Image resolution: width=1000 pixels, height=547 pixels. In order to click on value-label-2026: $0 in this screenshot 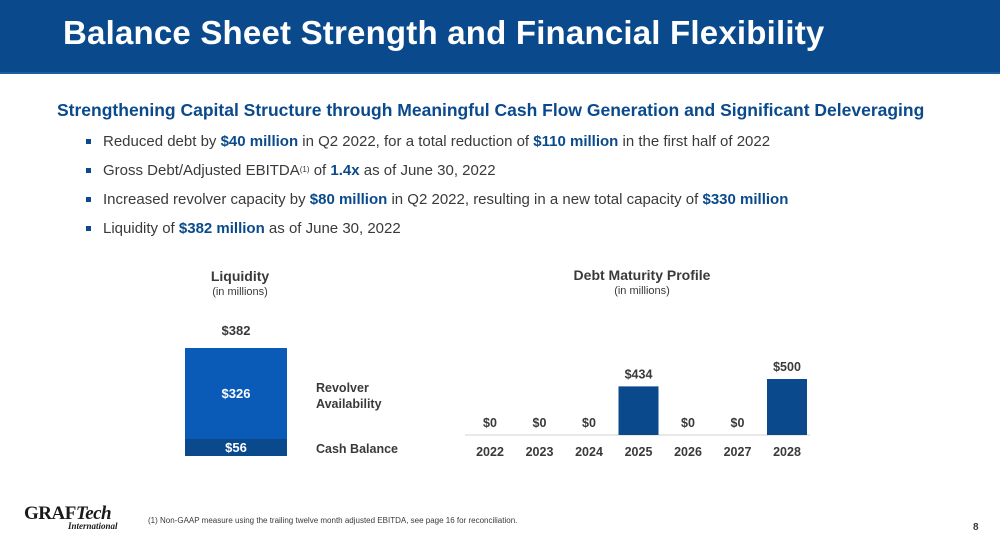, I will do `click(688, 423)`.